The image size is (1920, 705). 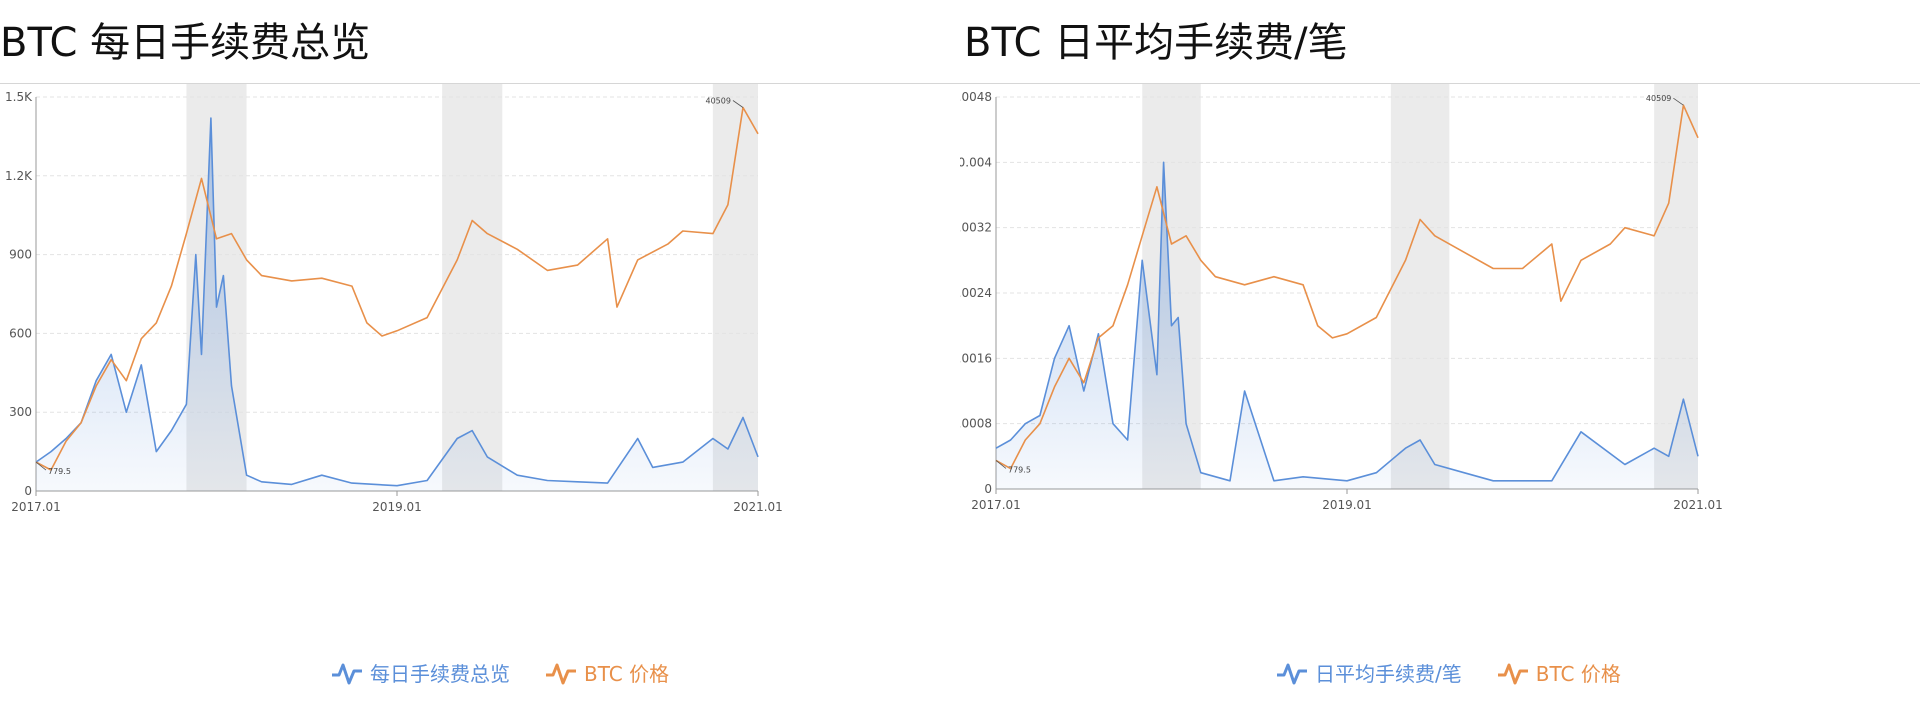 I want to click on legend-label-fee: 每日手续费总览, so click(x=440, y=674).